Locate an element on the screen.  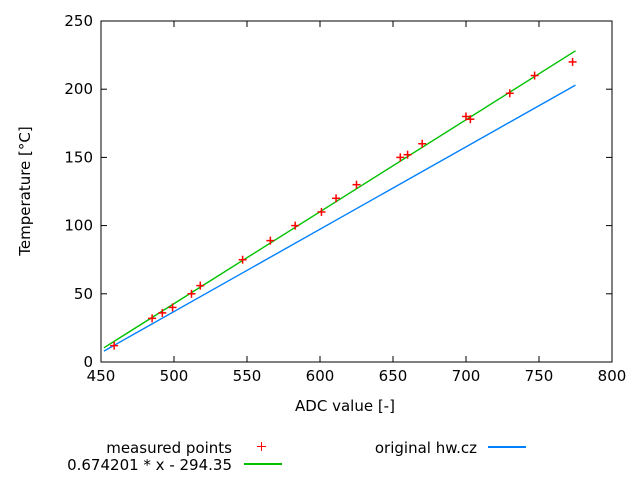
x-tick-label: 550 is located at coordinates (247, 376).